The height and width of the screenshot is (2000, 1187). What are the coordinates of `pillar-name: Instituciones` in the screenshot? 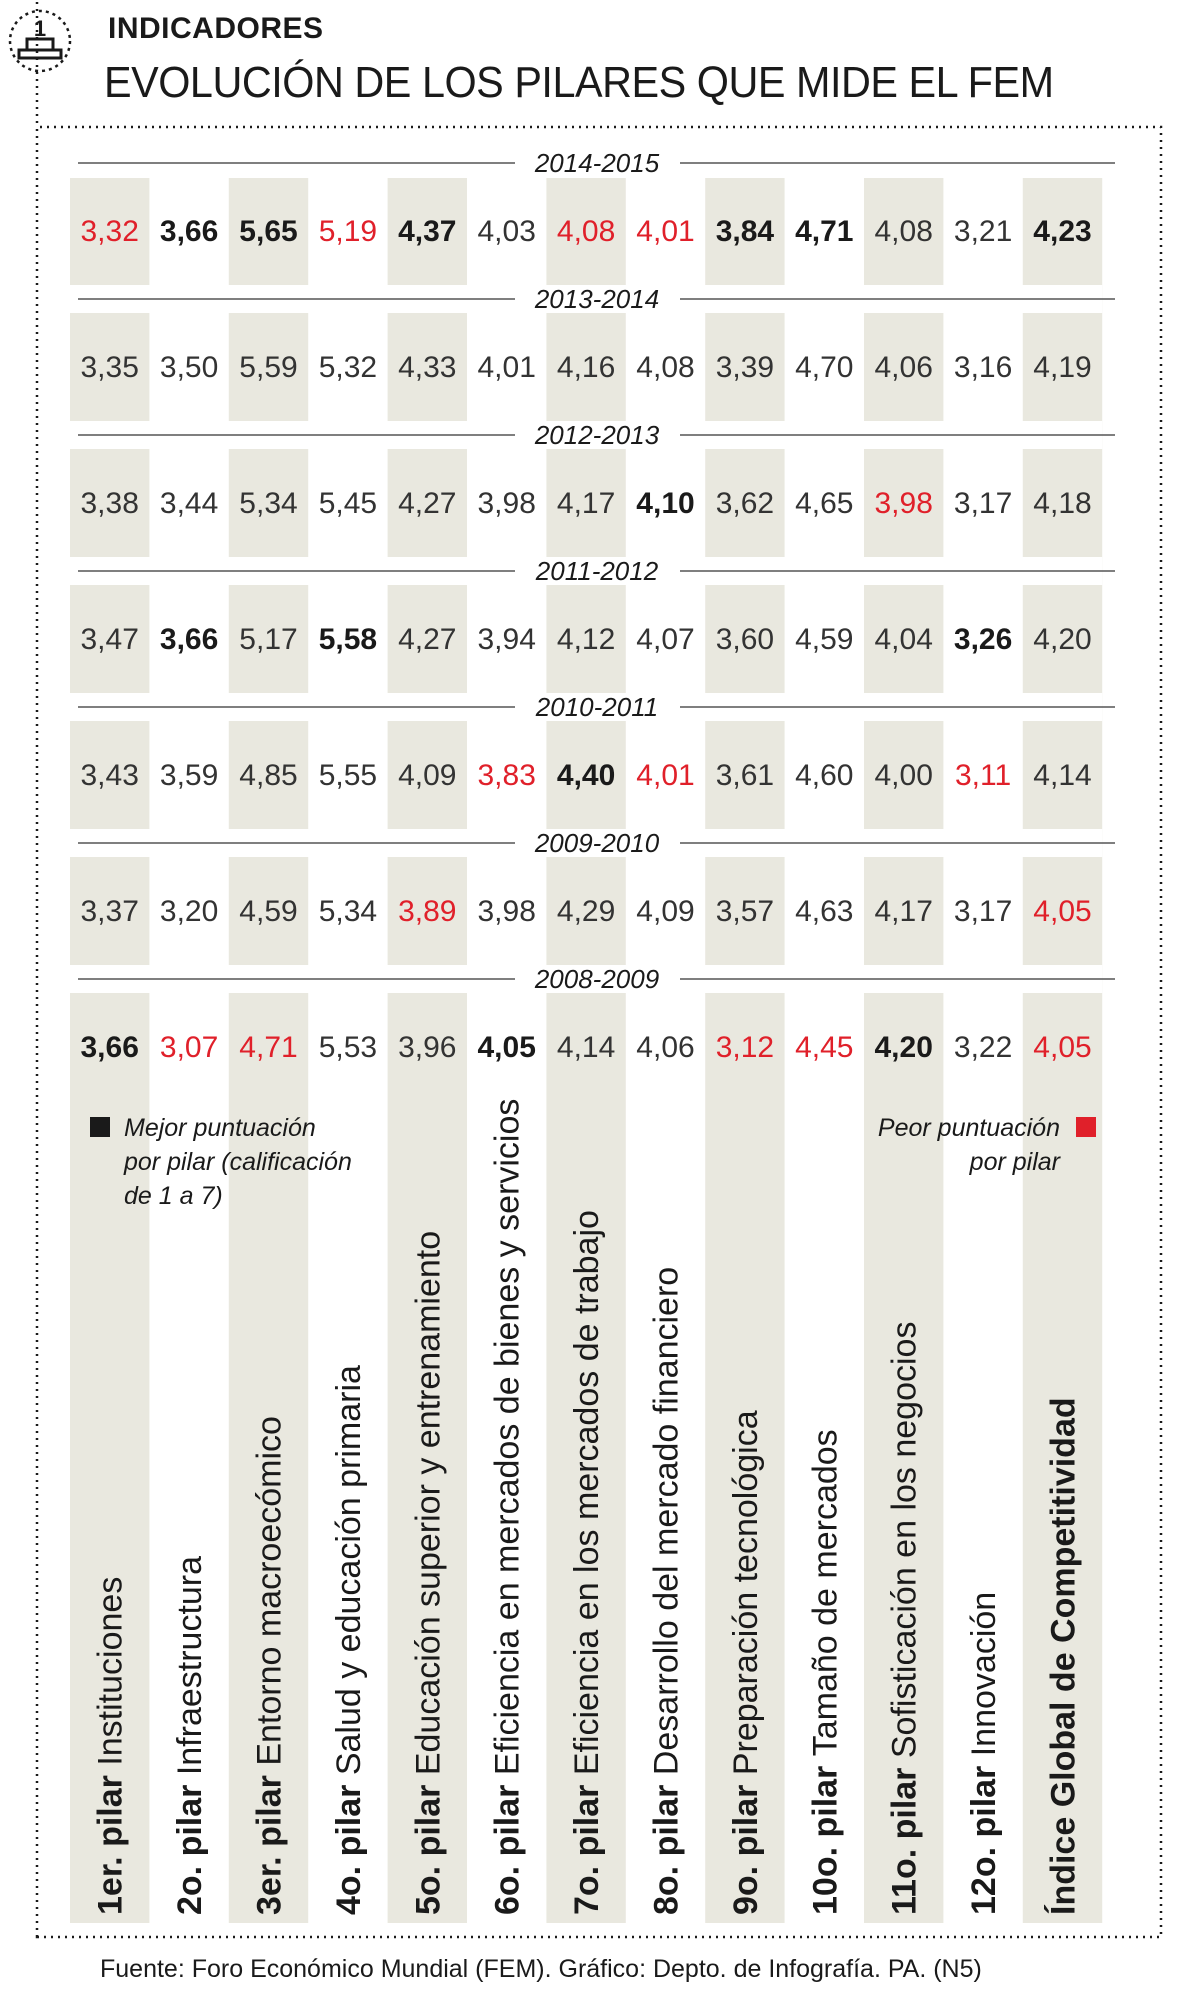 It's located at (111, 1671).